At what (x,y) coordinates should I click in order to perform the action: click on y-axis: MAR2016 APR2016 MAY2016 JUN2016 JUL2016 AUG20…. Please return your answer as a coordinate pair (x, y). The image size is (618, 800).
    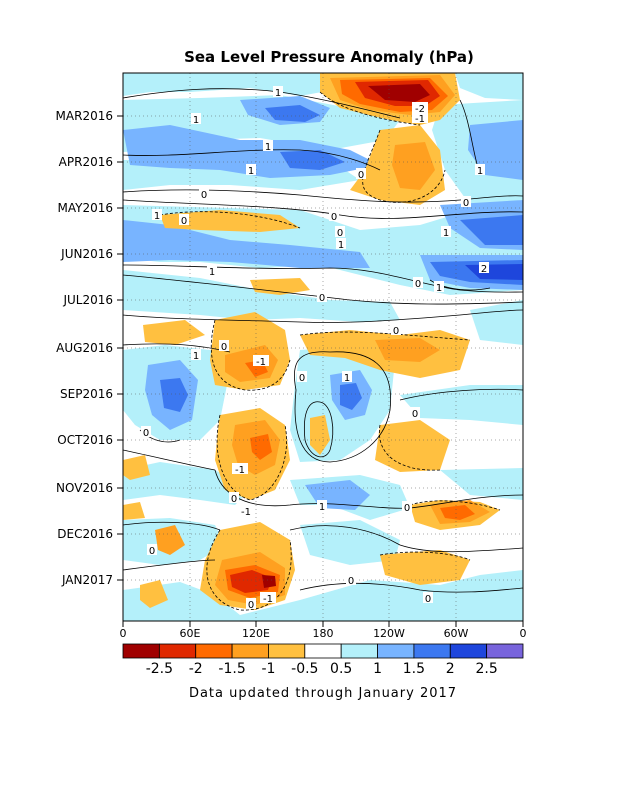
    Looking at the image, I should click on (89, 348).